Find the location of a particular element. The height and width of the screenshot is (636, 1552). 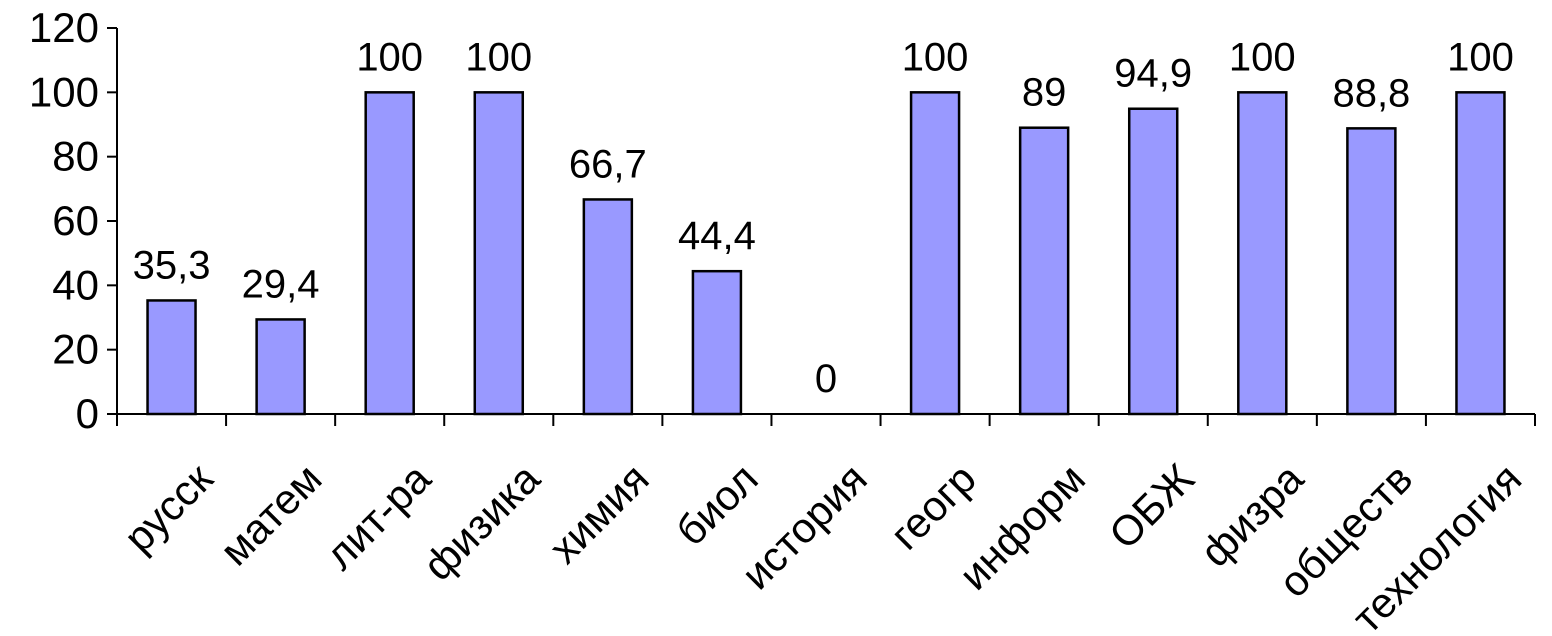

data-label: 0 is located at coordinates (826, 379).